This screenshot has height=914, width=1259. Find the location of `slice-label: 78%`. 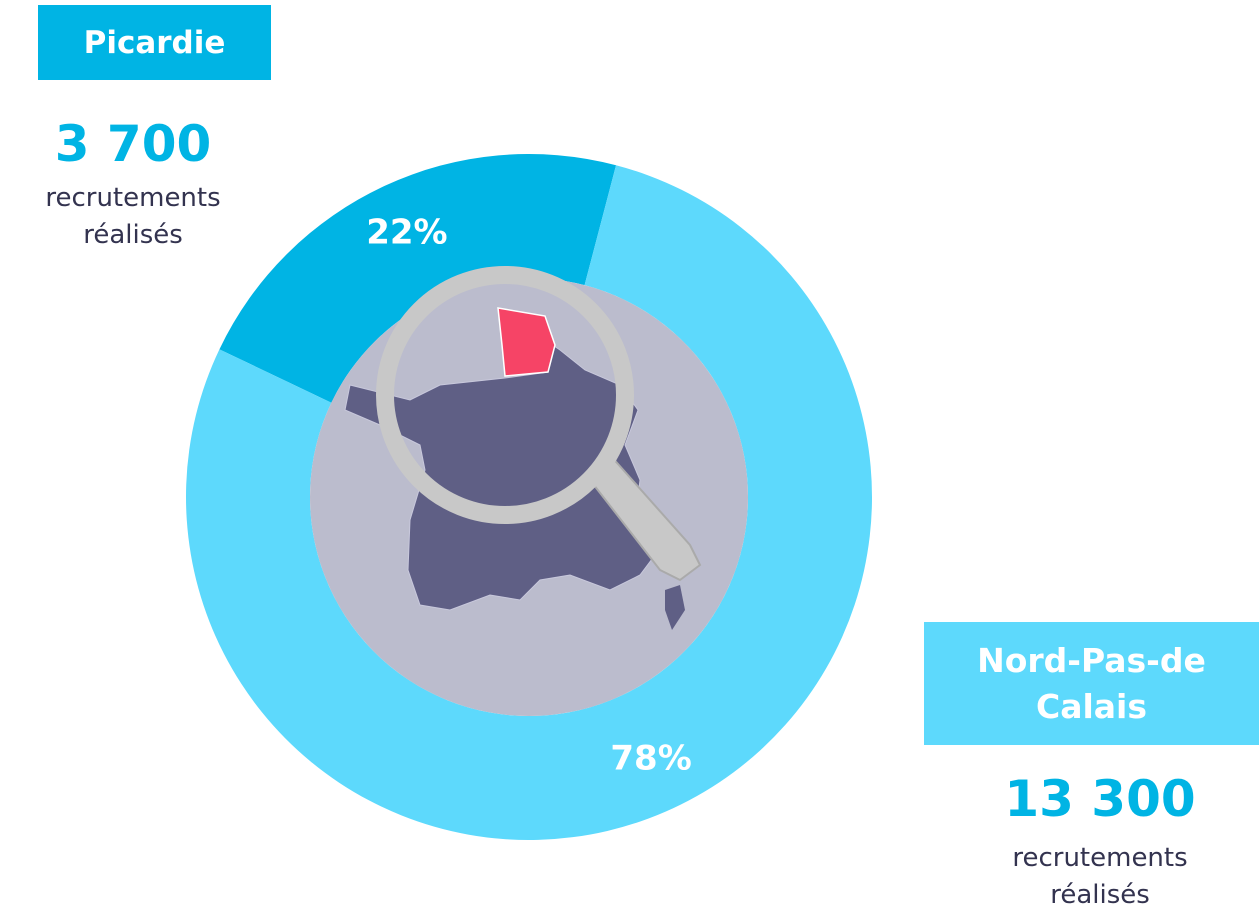

slice-label: 78% is located at coordinates (650, 759).